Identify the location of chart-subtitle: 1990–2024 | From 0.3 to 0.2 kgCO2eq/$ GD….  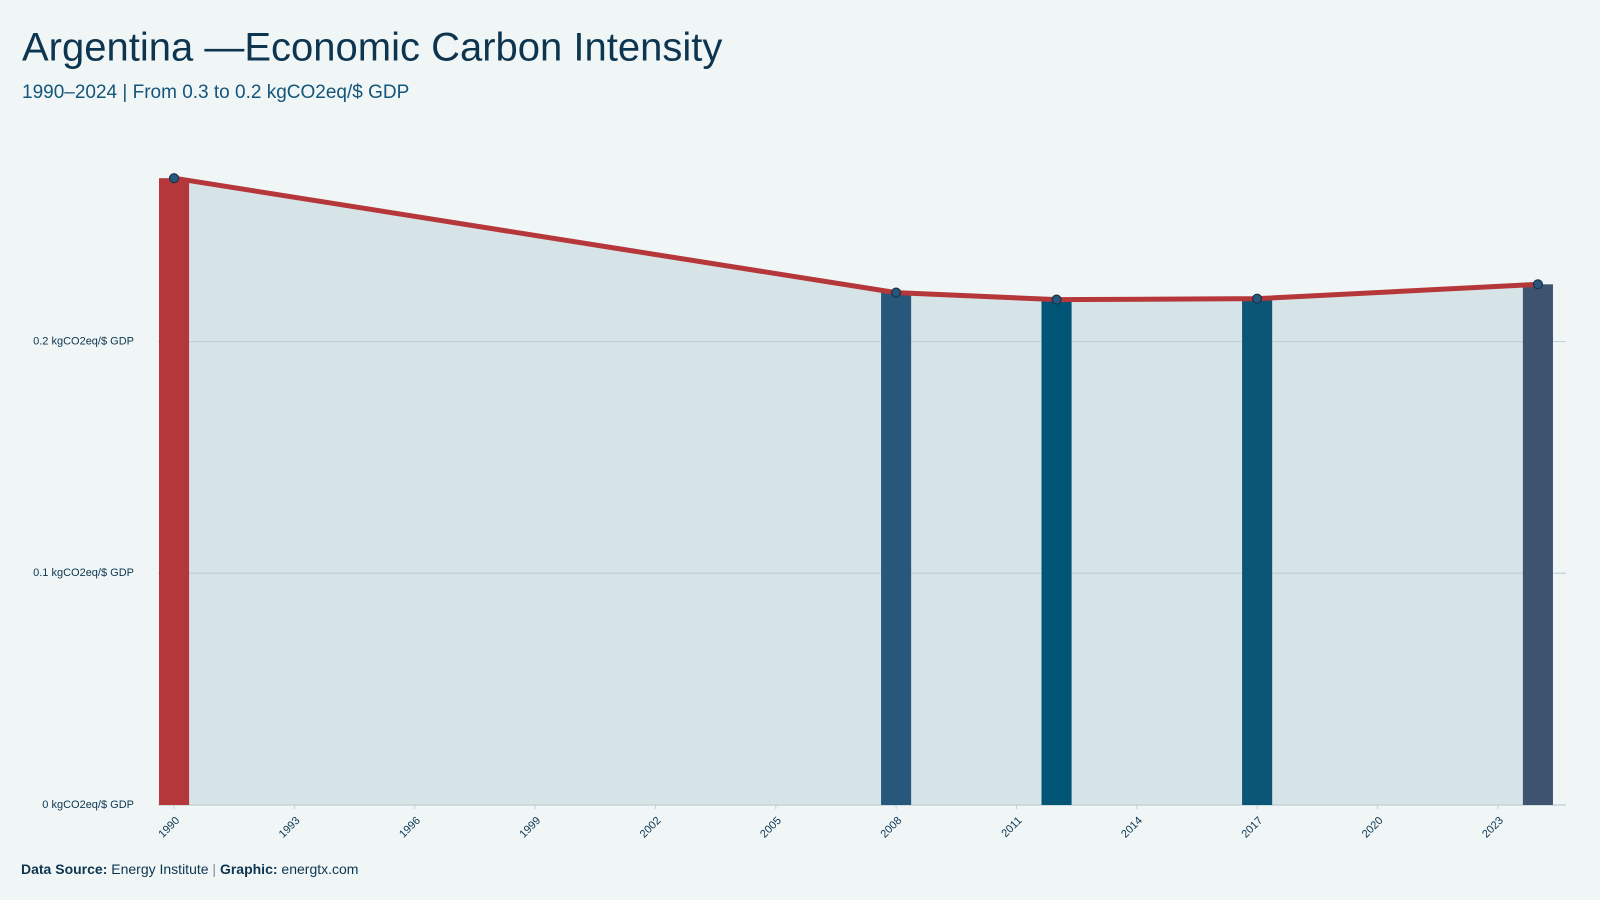
(215, 92).